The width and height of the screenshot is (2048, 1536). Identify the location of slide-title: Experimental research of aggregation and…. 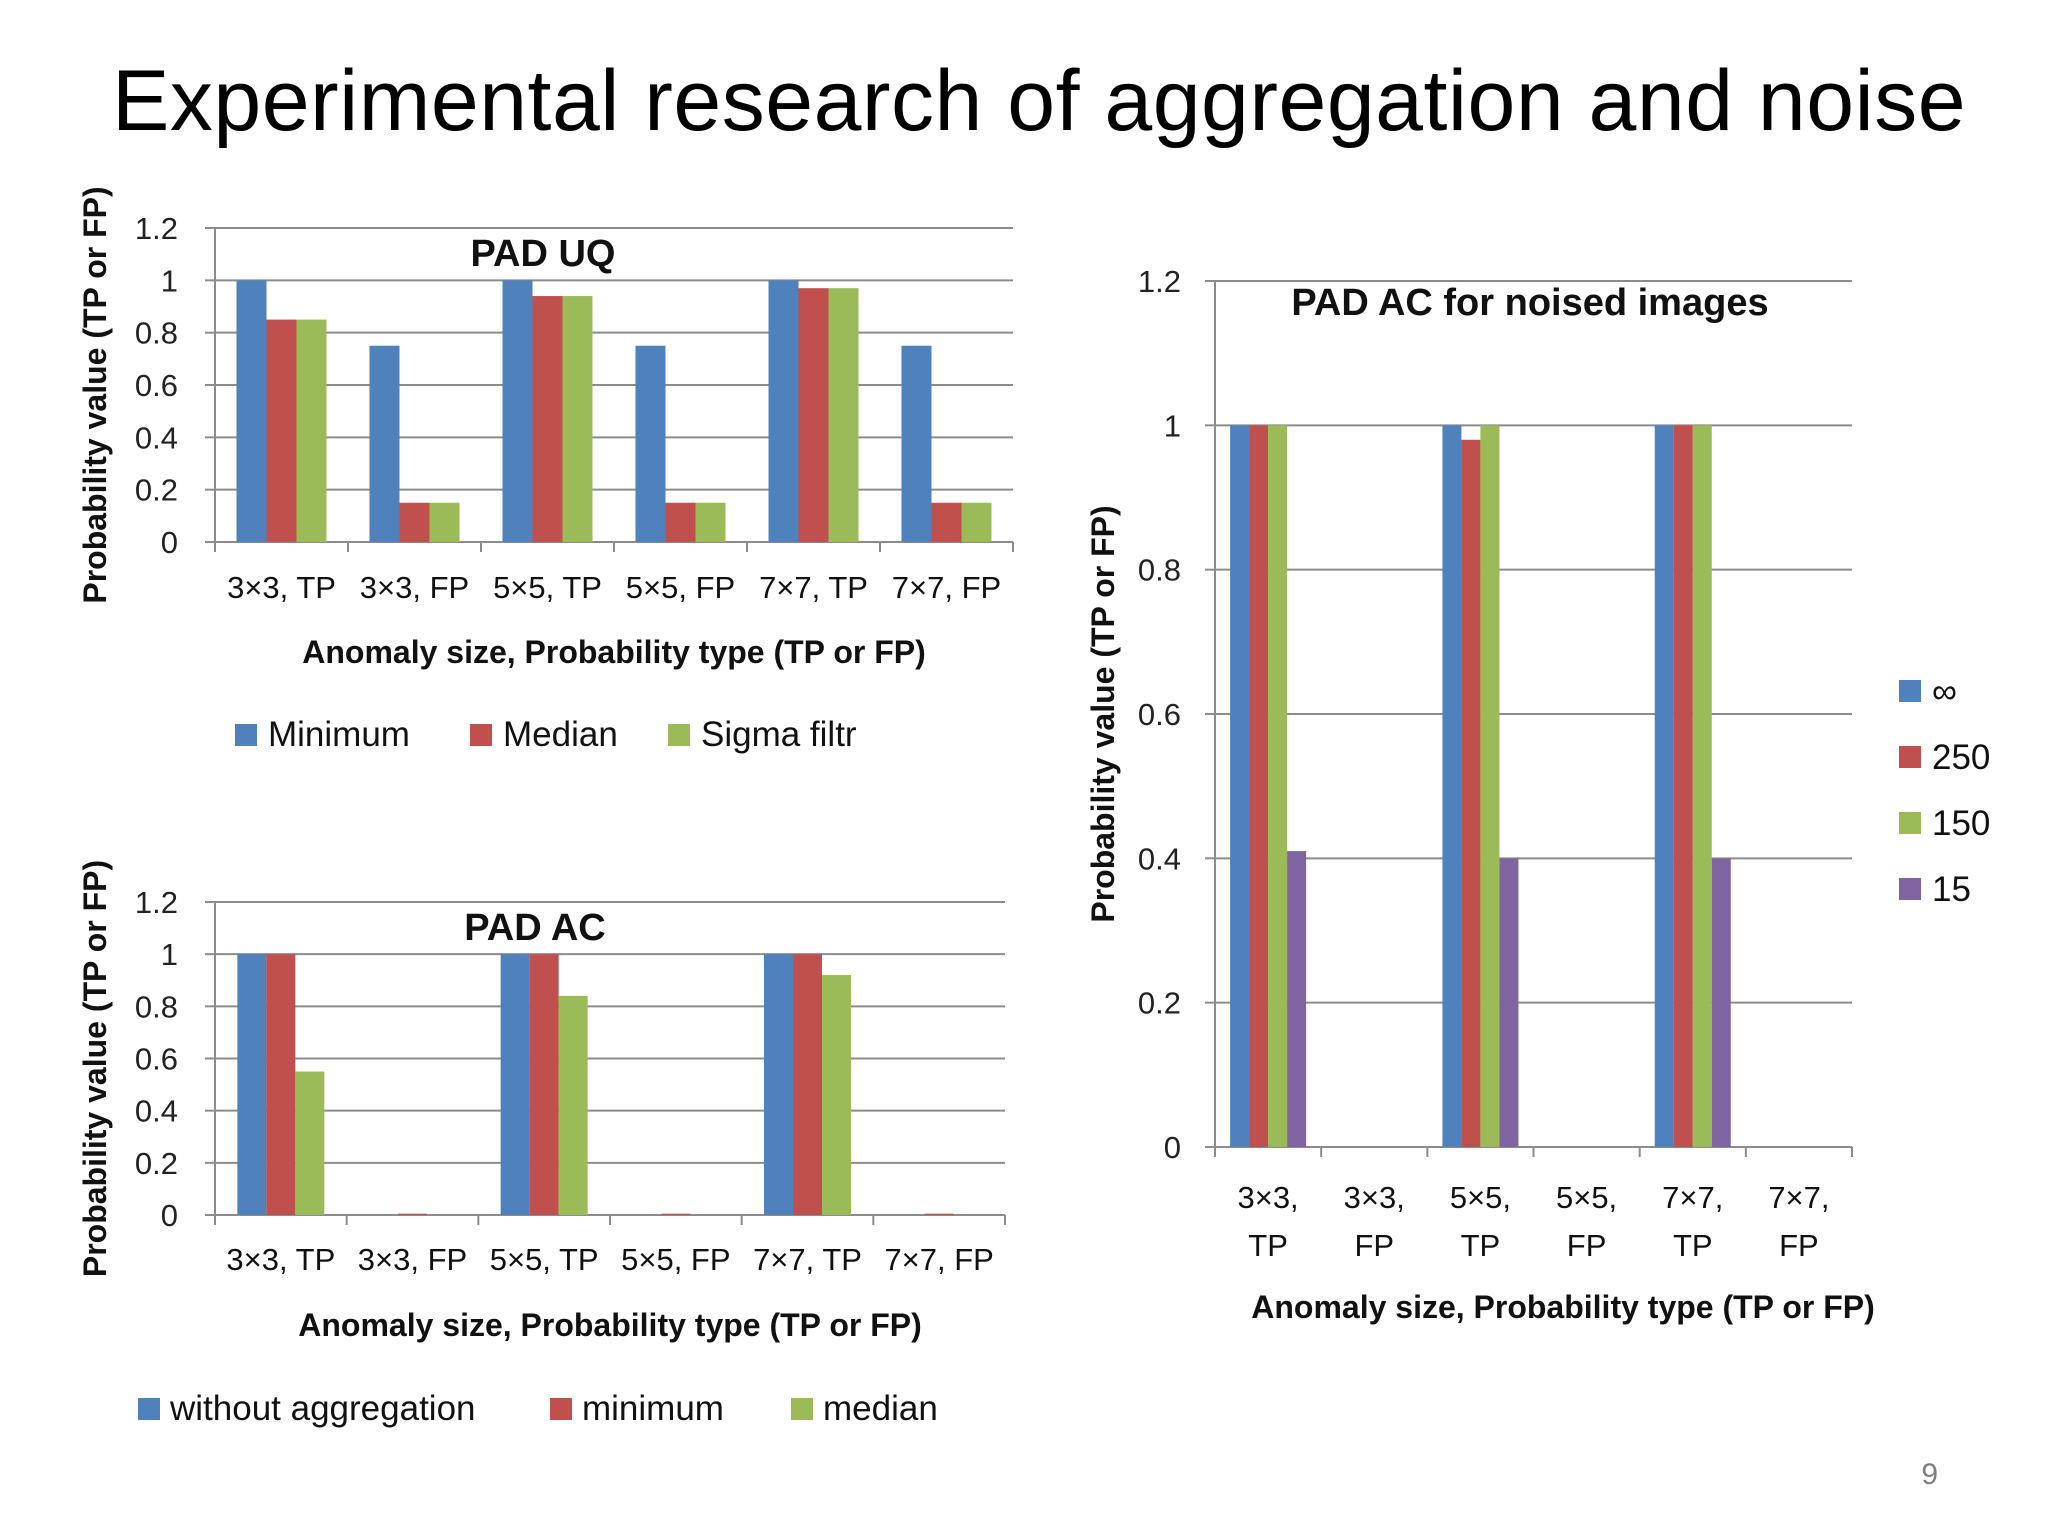
(1039, 101).